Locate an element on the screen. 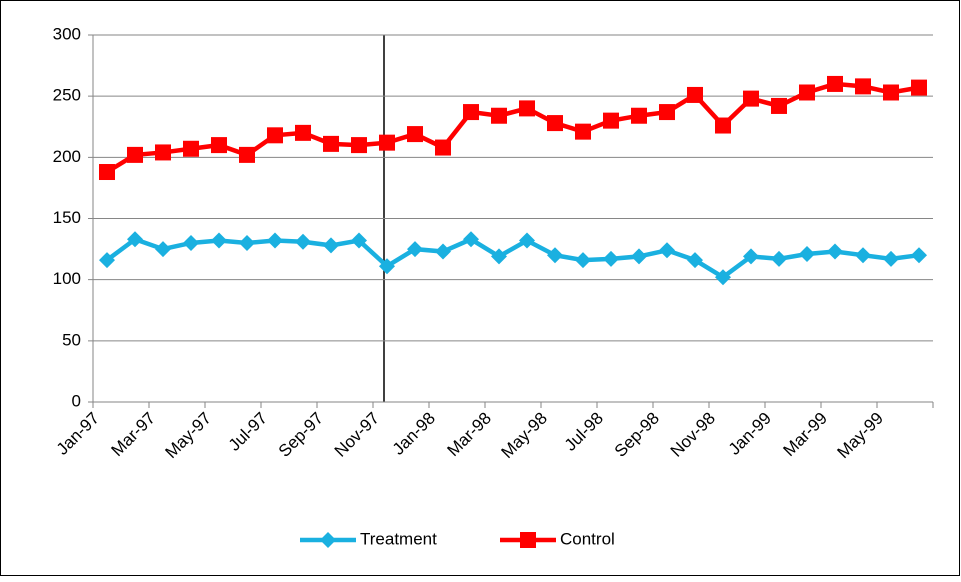  y-tick-label: 150 is located at coordinates (67, 217).